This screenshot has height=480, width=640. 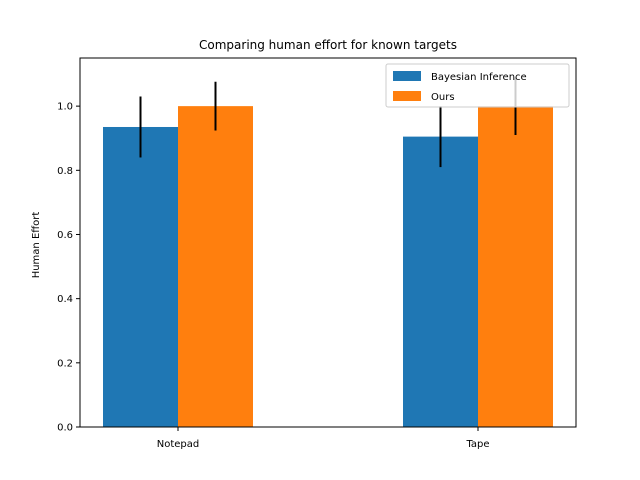 What do you see at coordinates (65, 171) in the screenshot?
I see `y-tick-label: 0.8` at bounding box center [65, 171].